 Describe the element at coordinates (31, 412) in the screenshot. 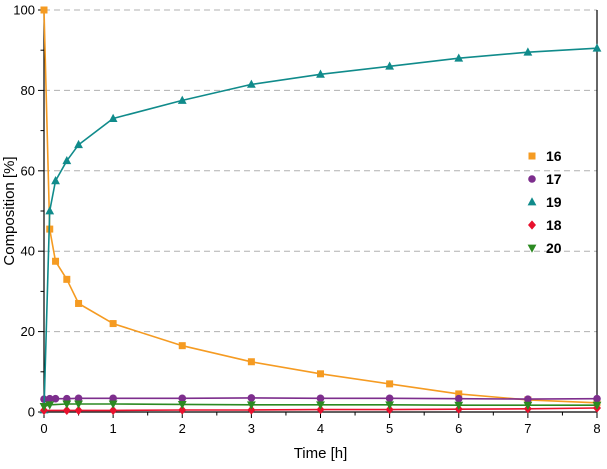

I see `y-tick-label: 0` at that location.